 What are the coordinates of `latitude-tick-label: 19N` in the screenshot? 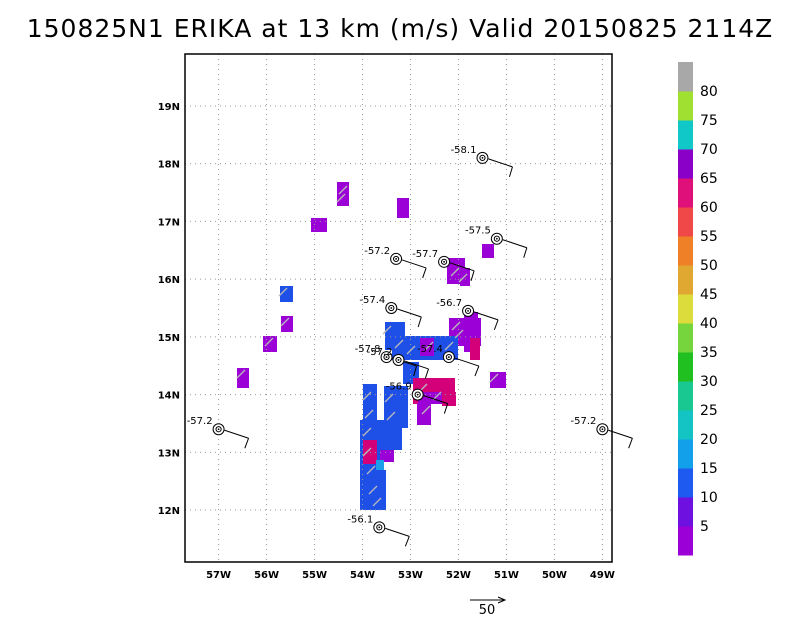 It's located at (169, 107).